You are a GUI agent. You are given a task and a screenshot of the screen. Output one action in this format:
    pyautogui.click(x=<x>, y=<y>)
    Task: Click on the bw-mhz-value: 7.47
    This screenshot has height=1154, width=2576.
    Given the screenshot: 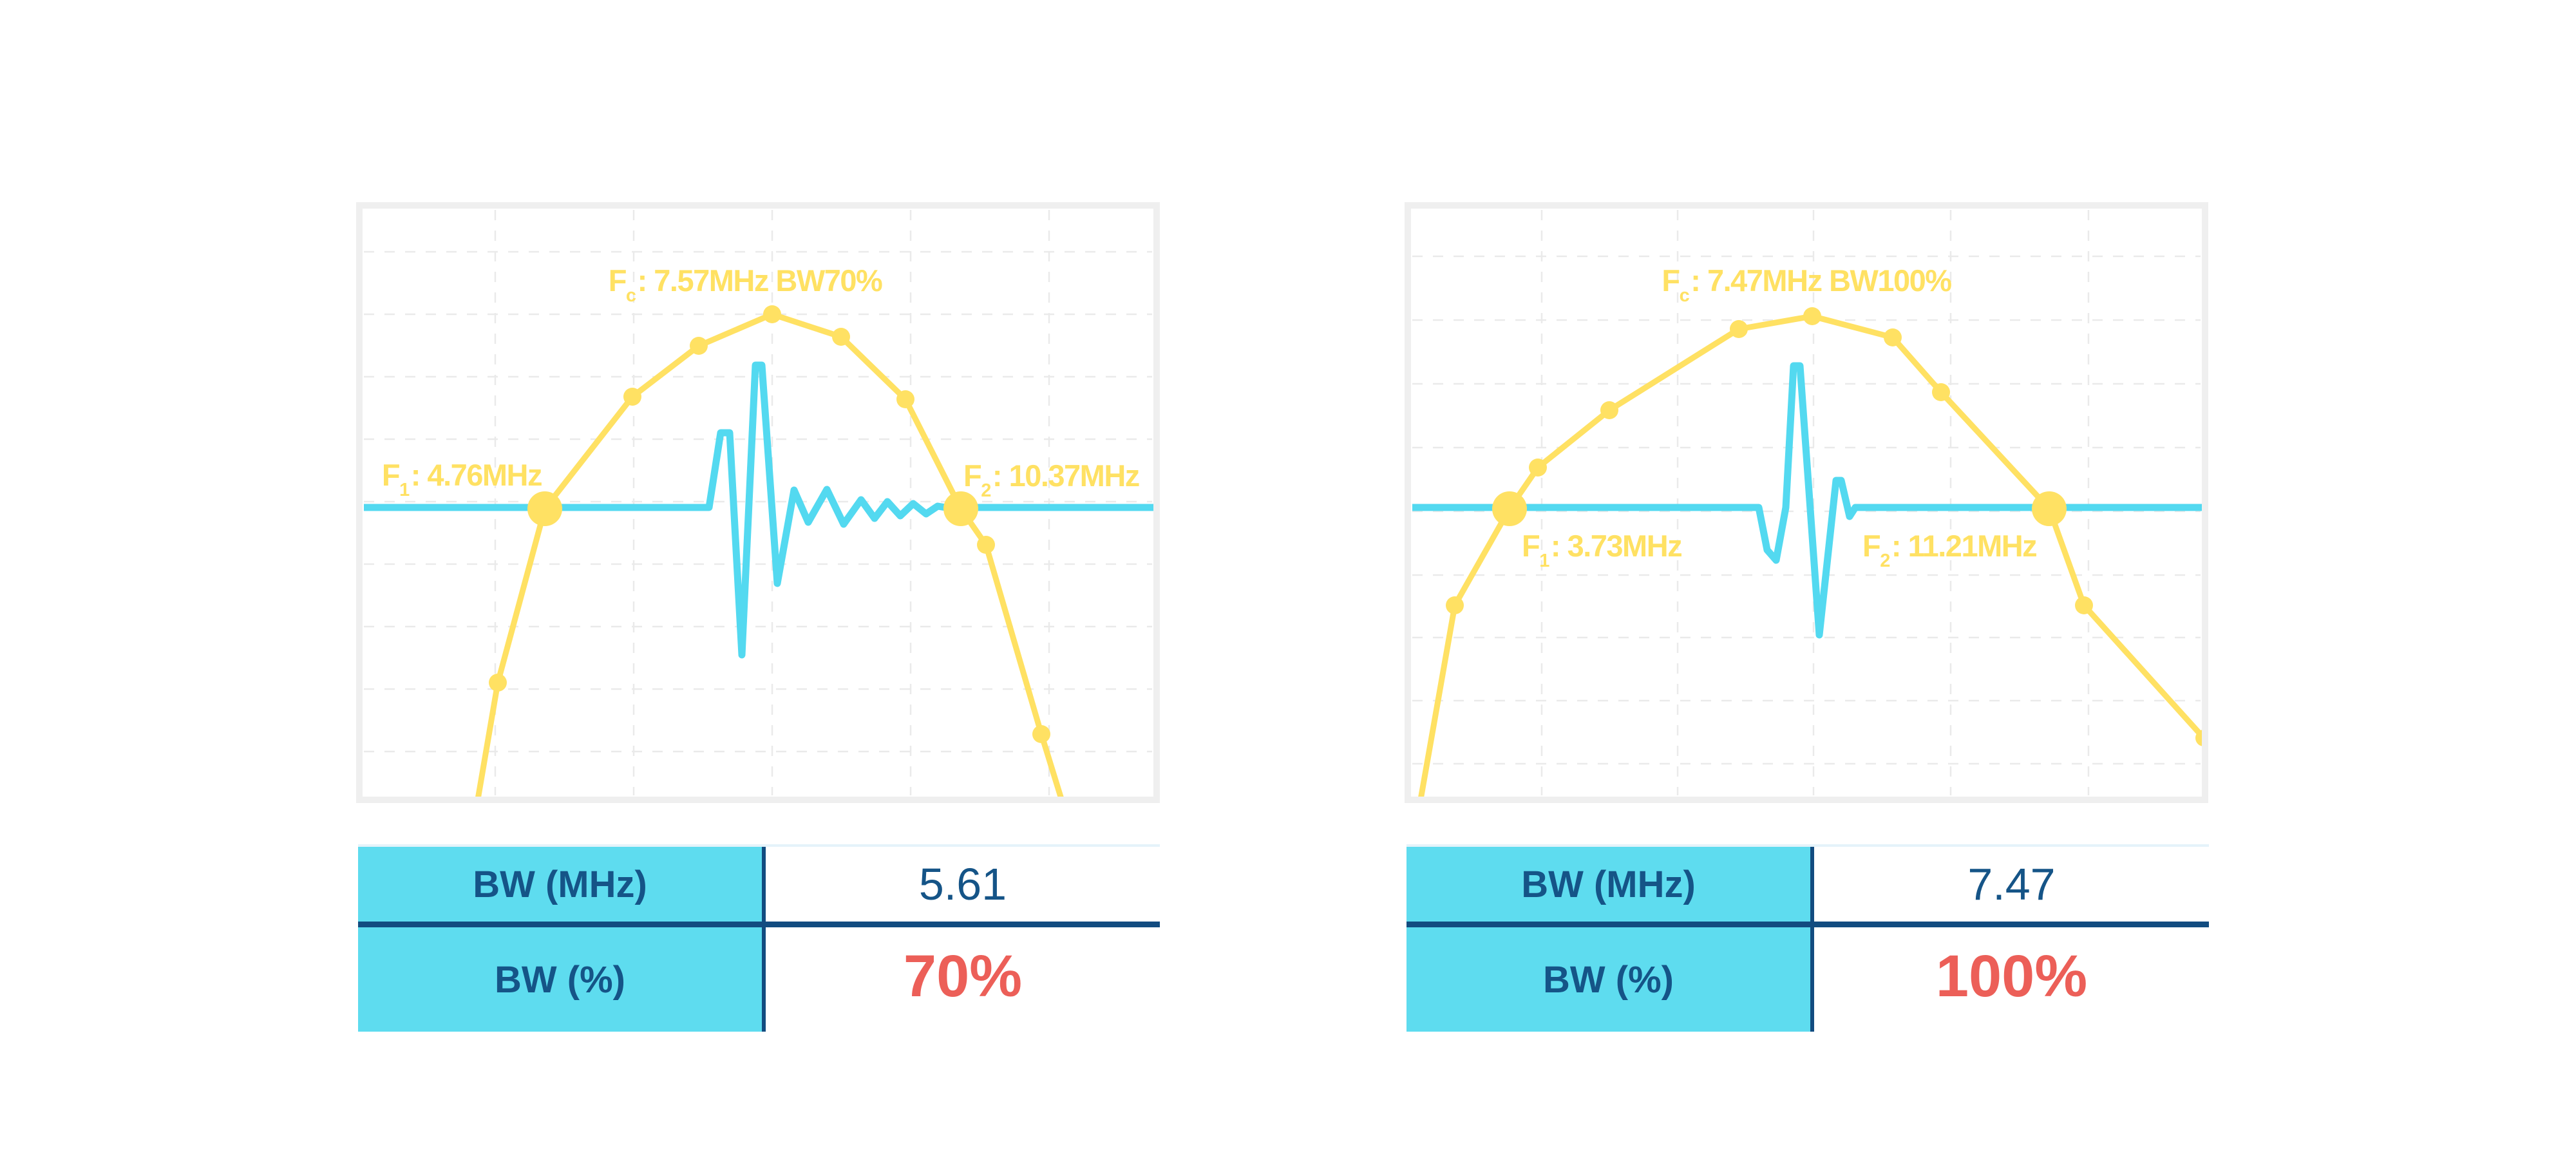 What is the action you would take?
    pyautogui.click(x=2012, y=884)
    